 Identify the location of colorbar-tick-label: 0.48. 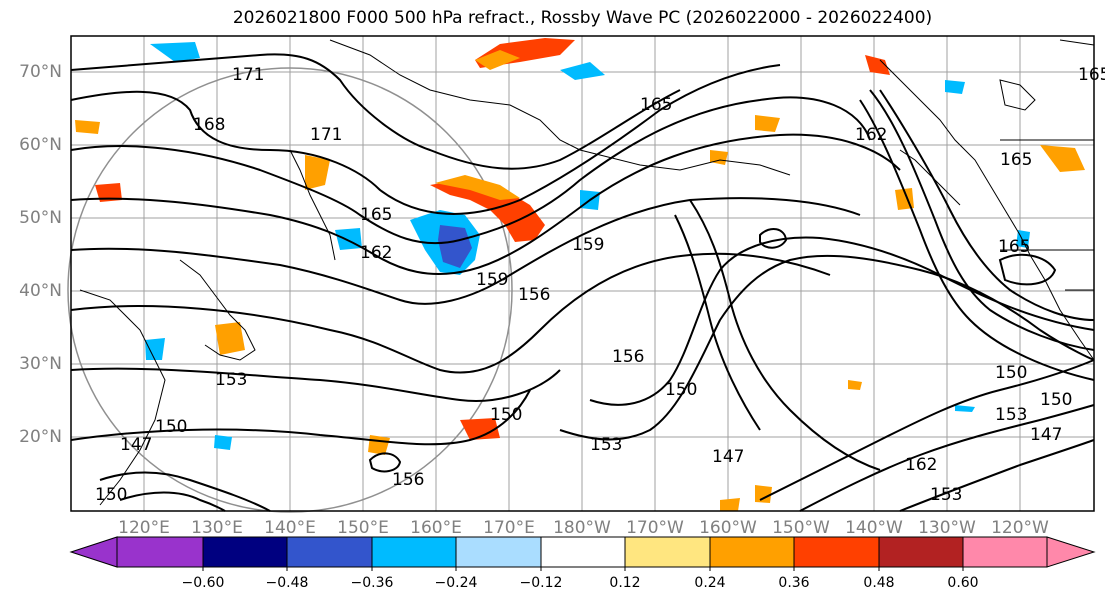
(879, 583).